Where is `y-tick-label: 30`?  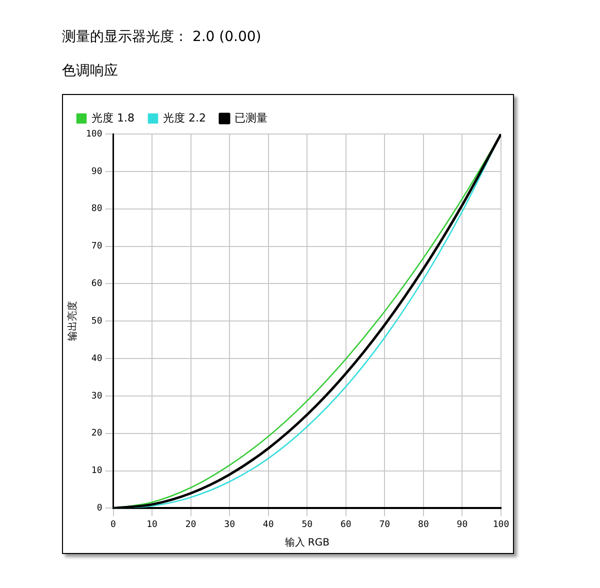 y-tick-label: 30 is located at coordinates (96, 396).